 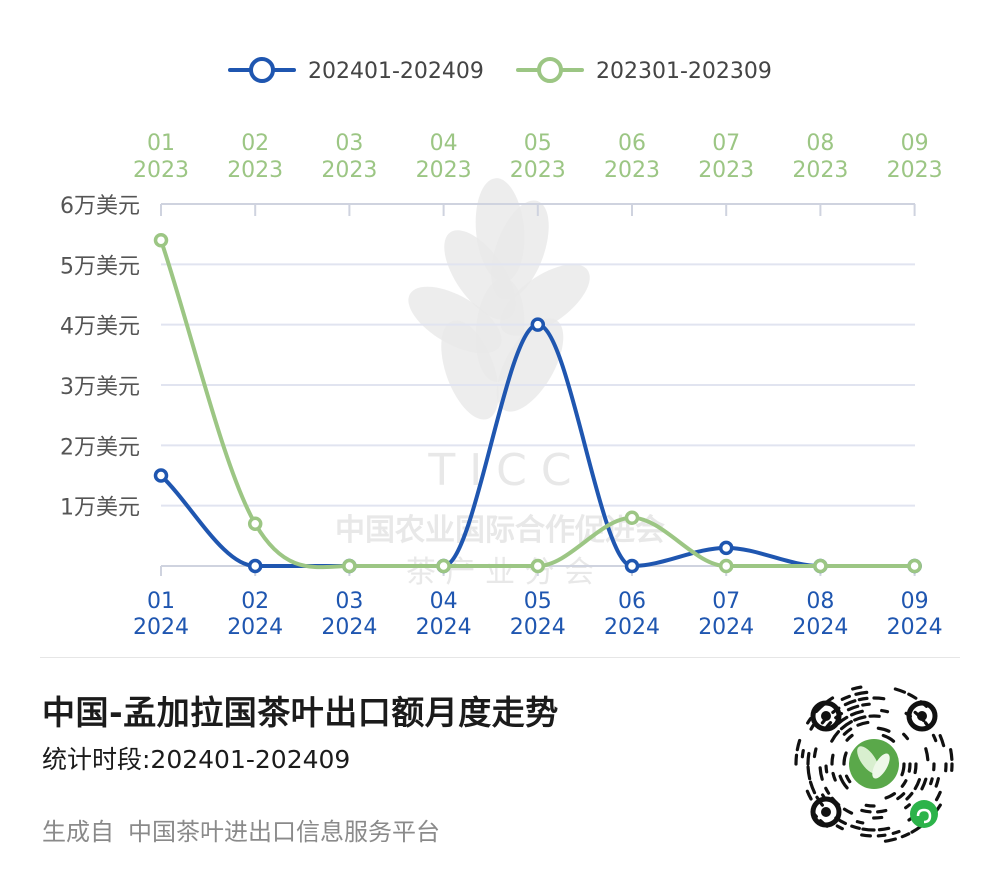 I want to click on x-top-month-label: 05, so click(x=538, y=143).